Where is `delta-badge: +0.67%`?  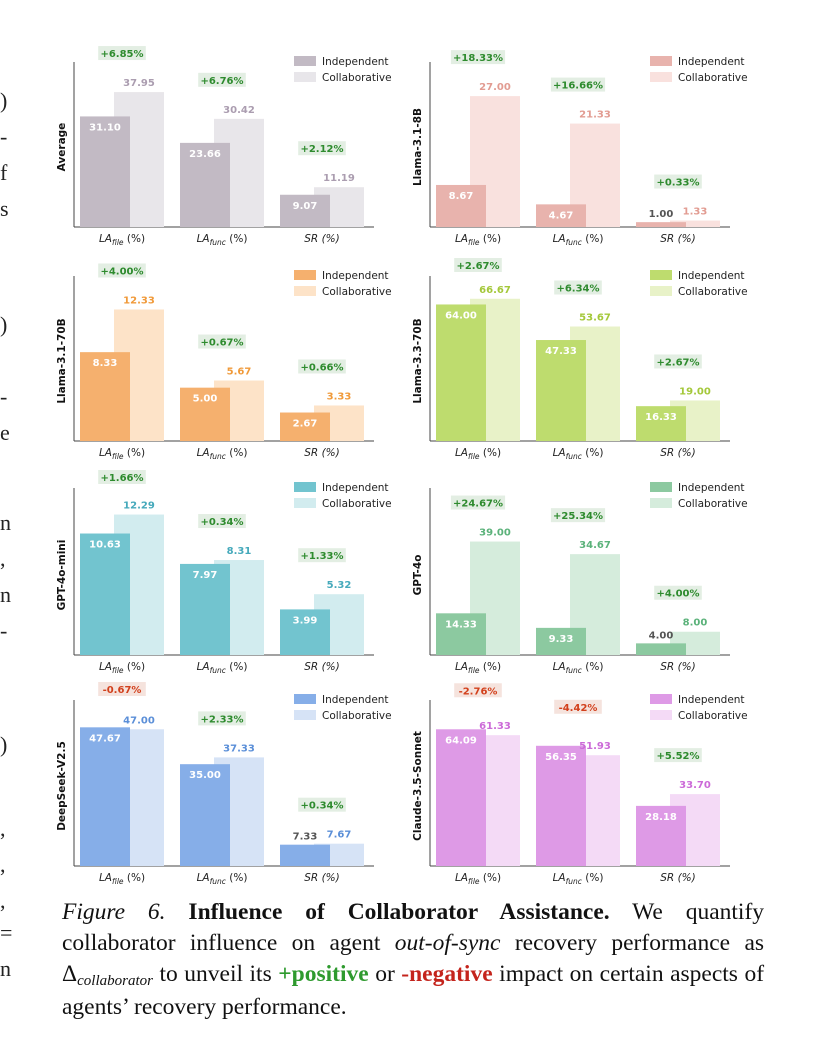 delta-badge: +0.67% is located at coordinates (221, 343).